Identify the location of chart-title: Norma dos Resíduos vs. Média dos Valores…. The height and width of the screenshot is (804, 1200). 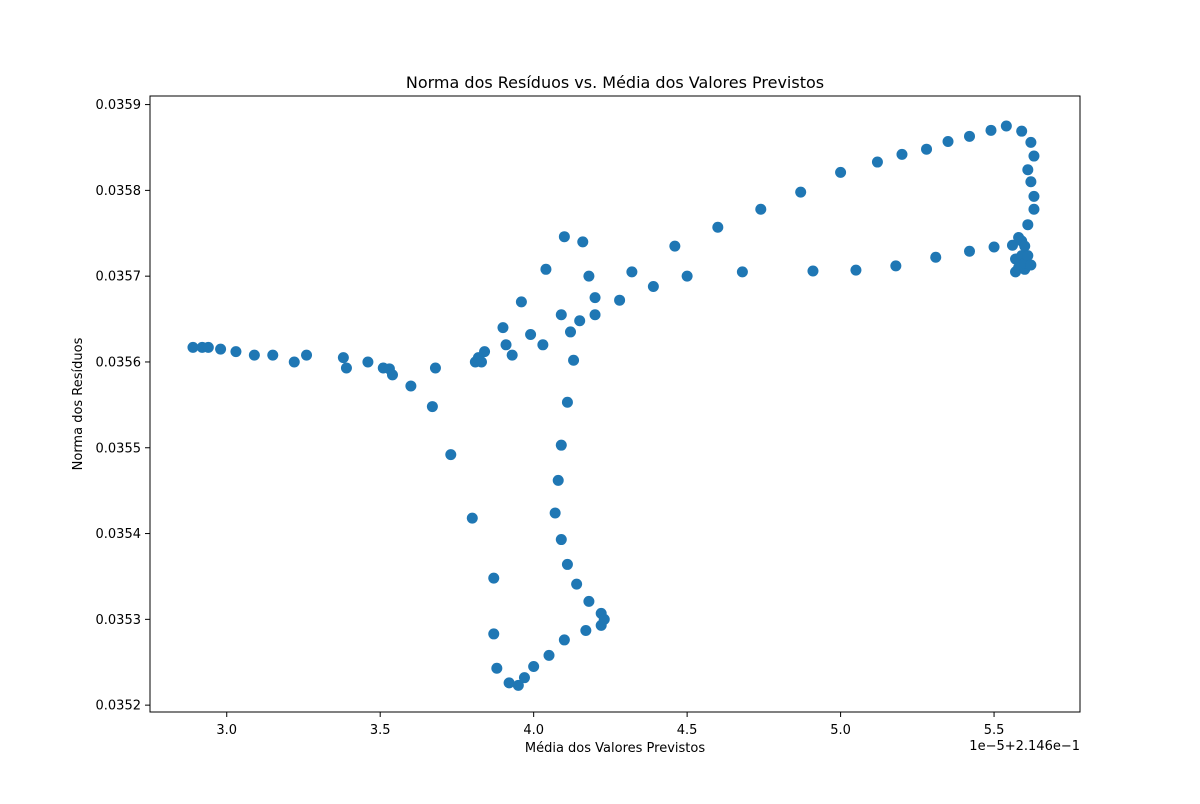
(615, 82).